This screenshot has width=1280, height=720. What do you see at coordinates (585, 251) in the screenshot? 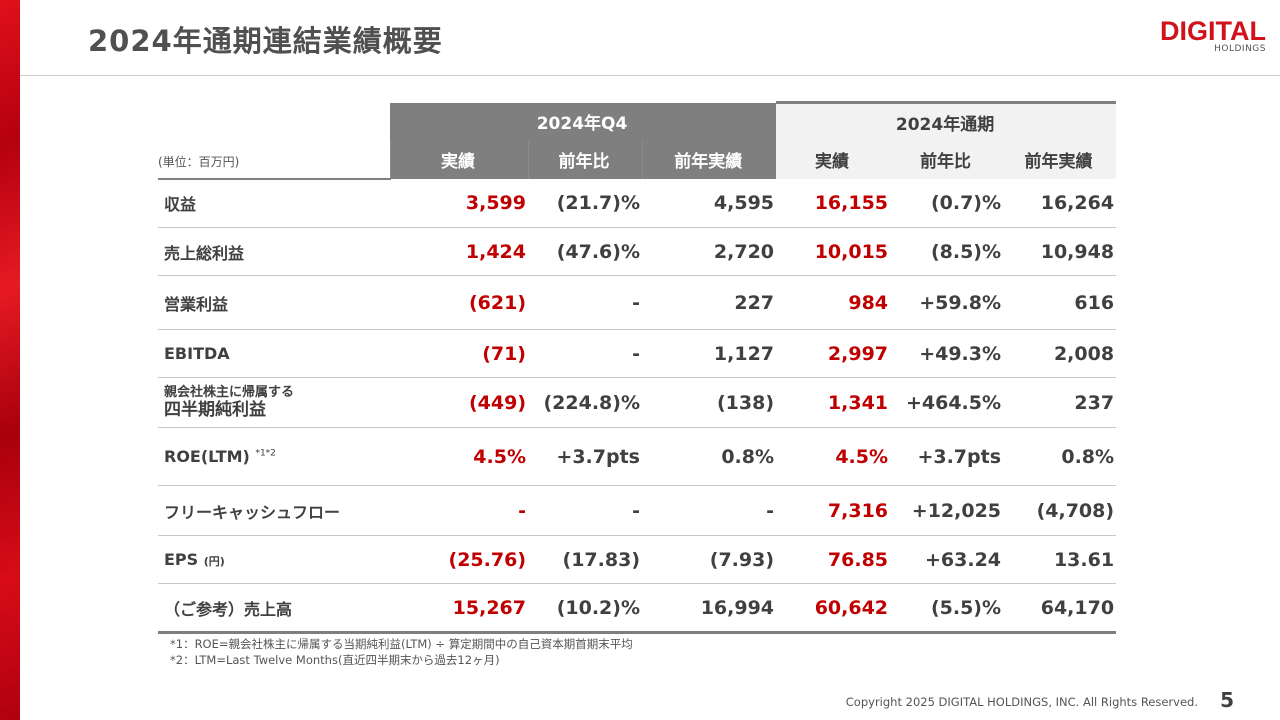
I see `cell-value: (47.6)%` at bounding box center [585, 251].